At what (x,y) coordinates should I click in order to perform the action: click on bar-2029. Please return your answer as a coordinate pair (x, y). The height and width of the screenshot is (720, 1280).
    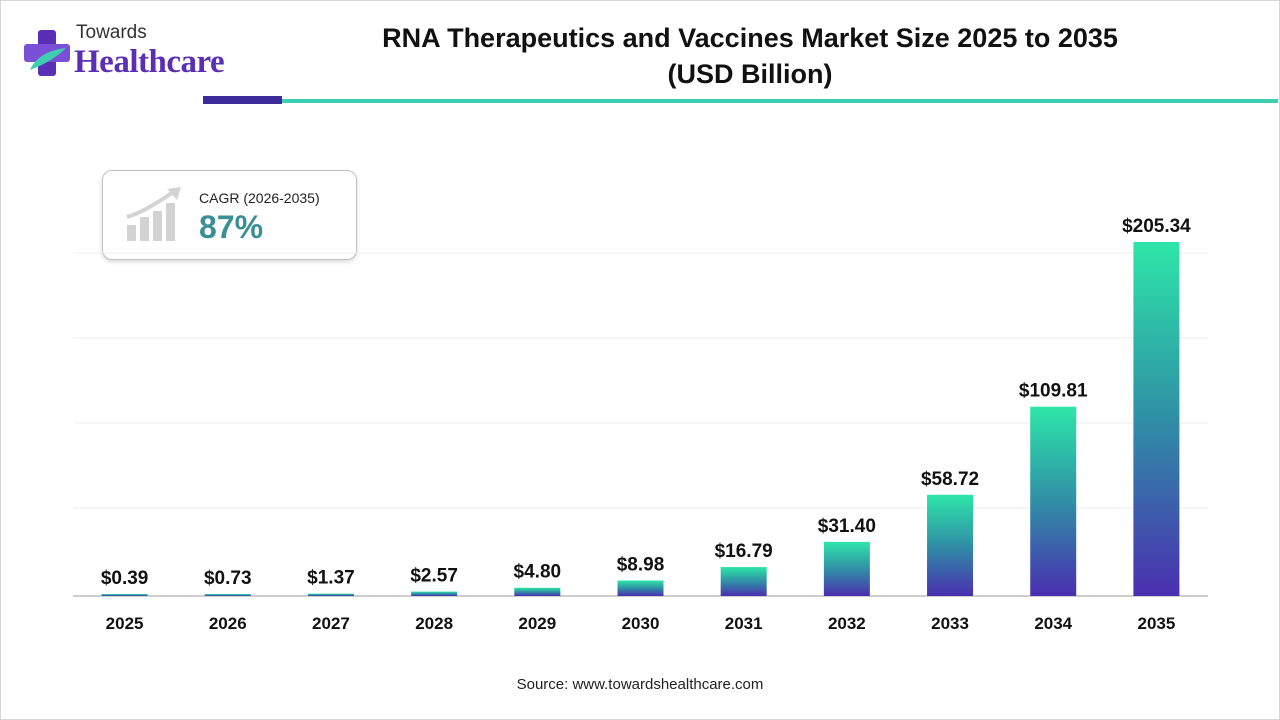
    Looking at the image, I should click on (537, 591).